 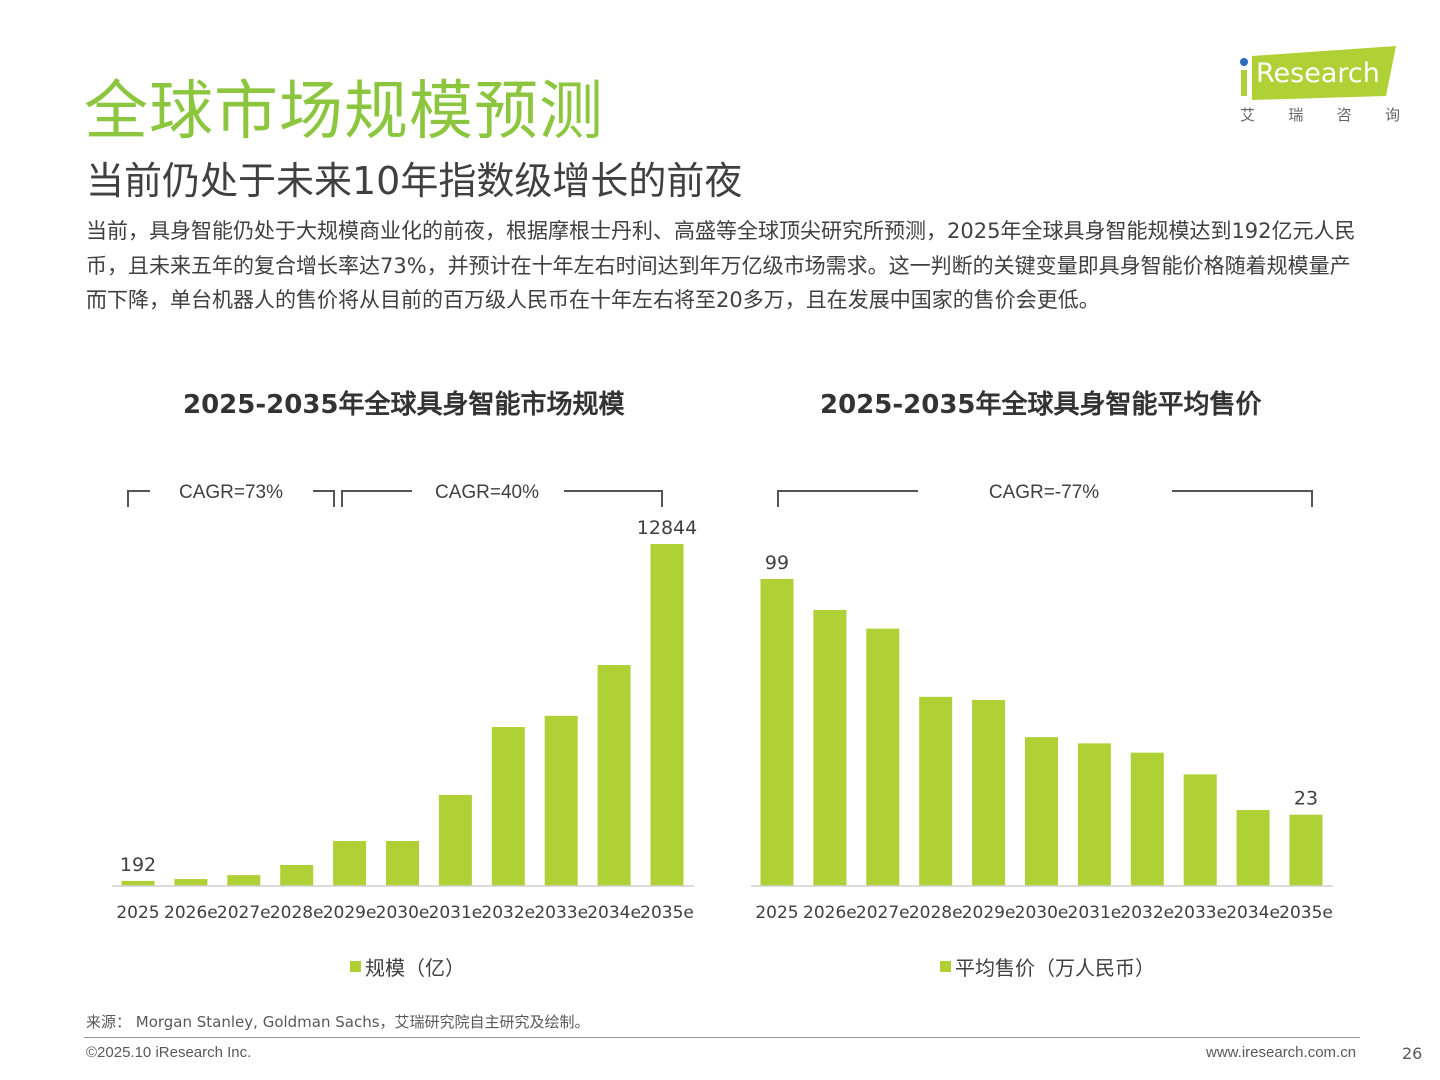 What do you see at coordinates (1041, 405) in the screenshot?
I see `chart-title-right: 2025-2035年全球具身智能平均售价` at bounding box center [1041, 405].